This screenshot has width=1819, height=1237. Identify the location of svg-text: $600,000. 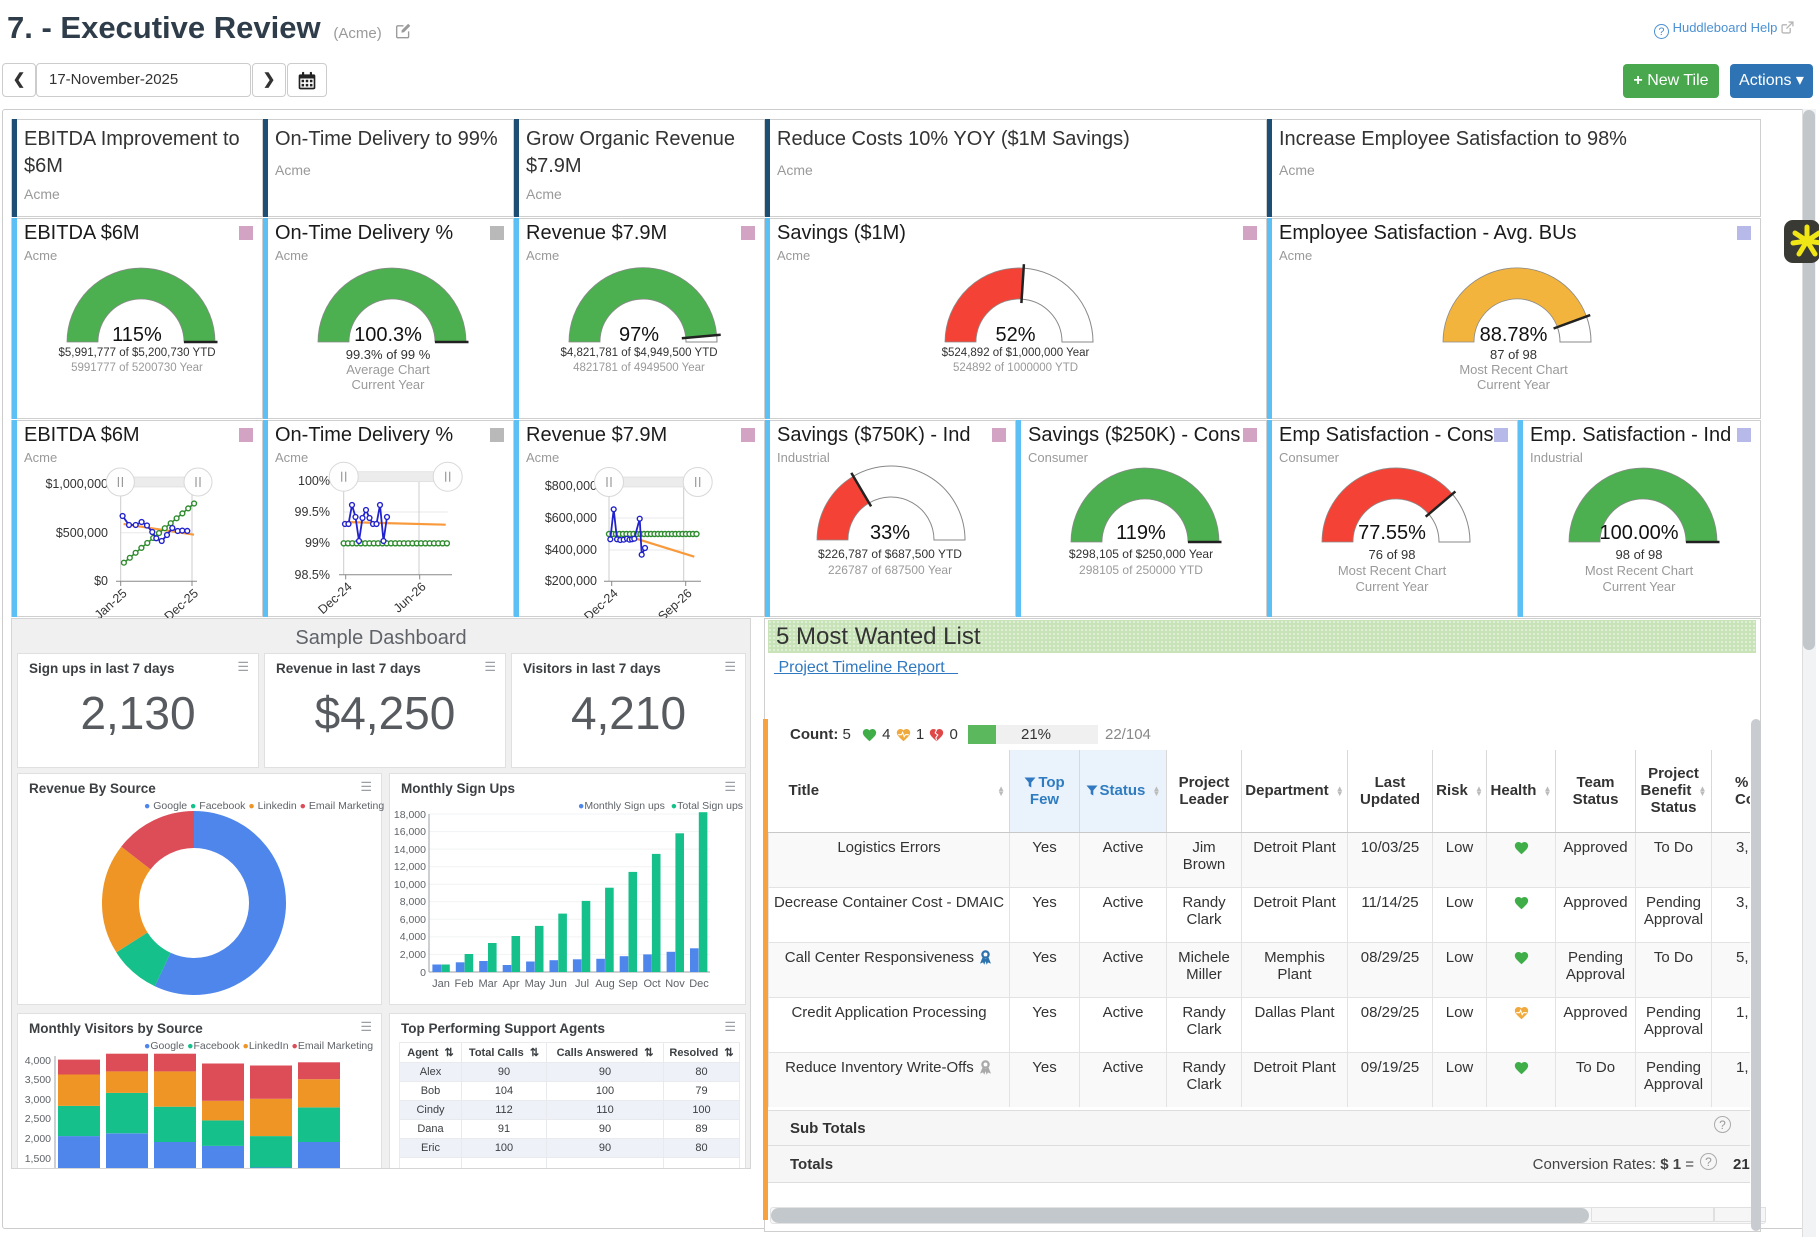
(571, 518).